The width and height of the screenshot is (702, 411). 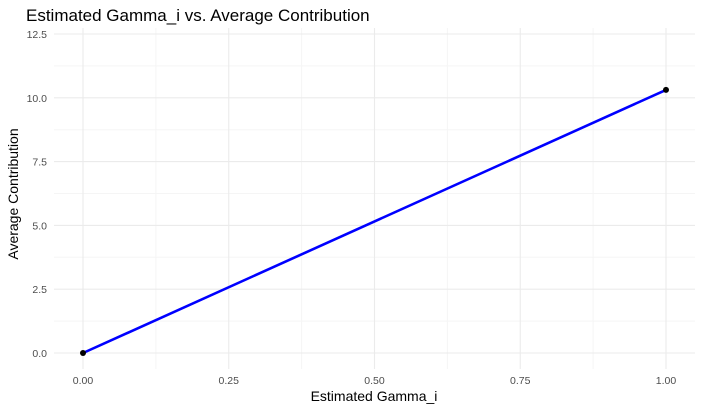 What do you see at coordinates (37, 35) in the screenshot?
I see `y-tick-label: 12.5` at bounding box center [37, 35].